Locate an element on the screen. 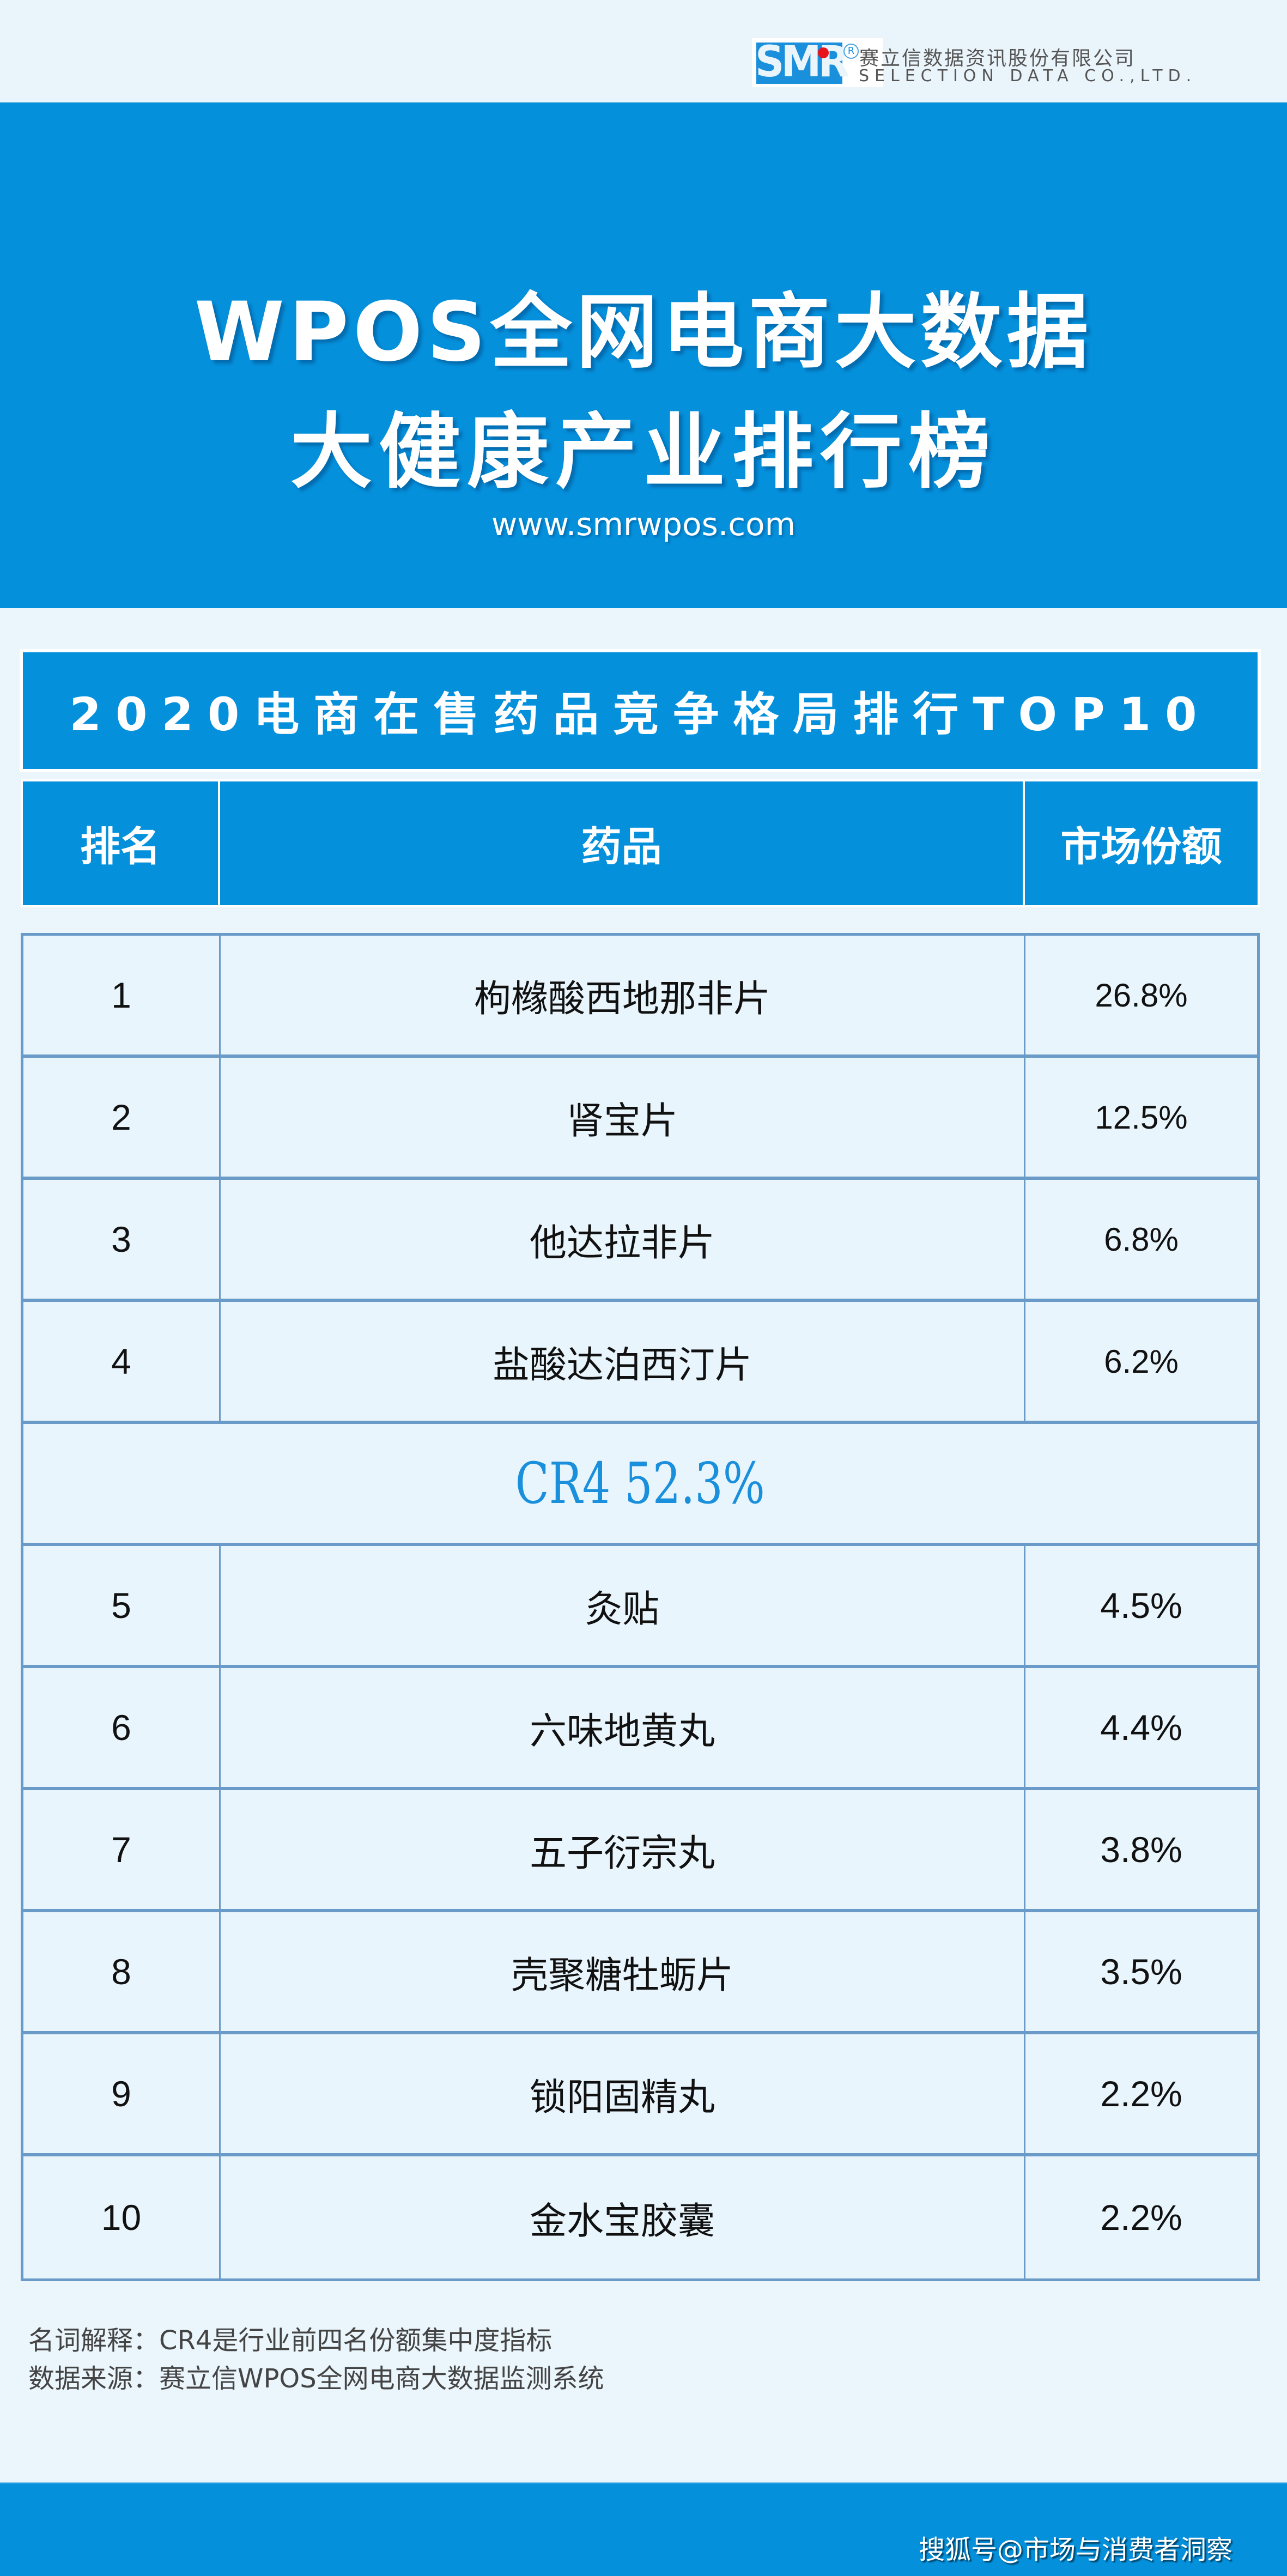 The width and height of the screenshot is (1287, 2576). header-market-share: 市场份额 is located at coordinates (1141, 847).